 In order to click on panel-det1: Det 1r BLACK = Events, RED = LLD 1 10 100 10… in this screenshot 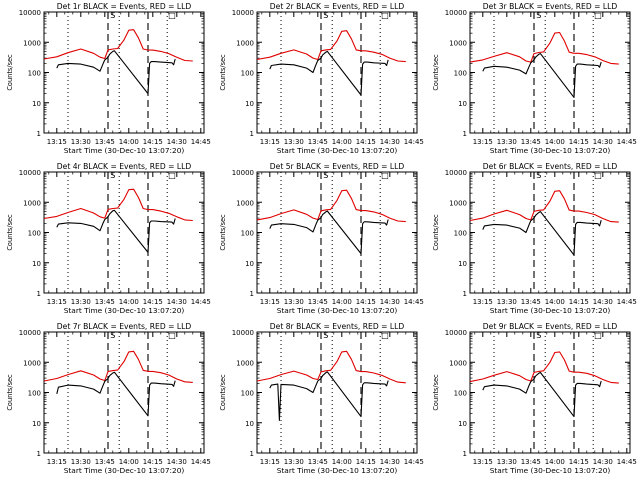, I will do `click(108, 78)`.